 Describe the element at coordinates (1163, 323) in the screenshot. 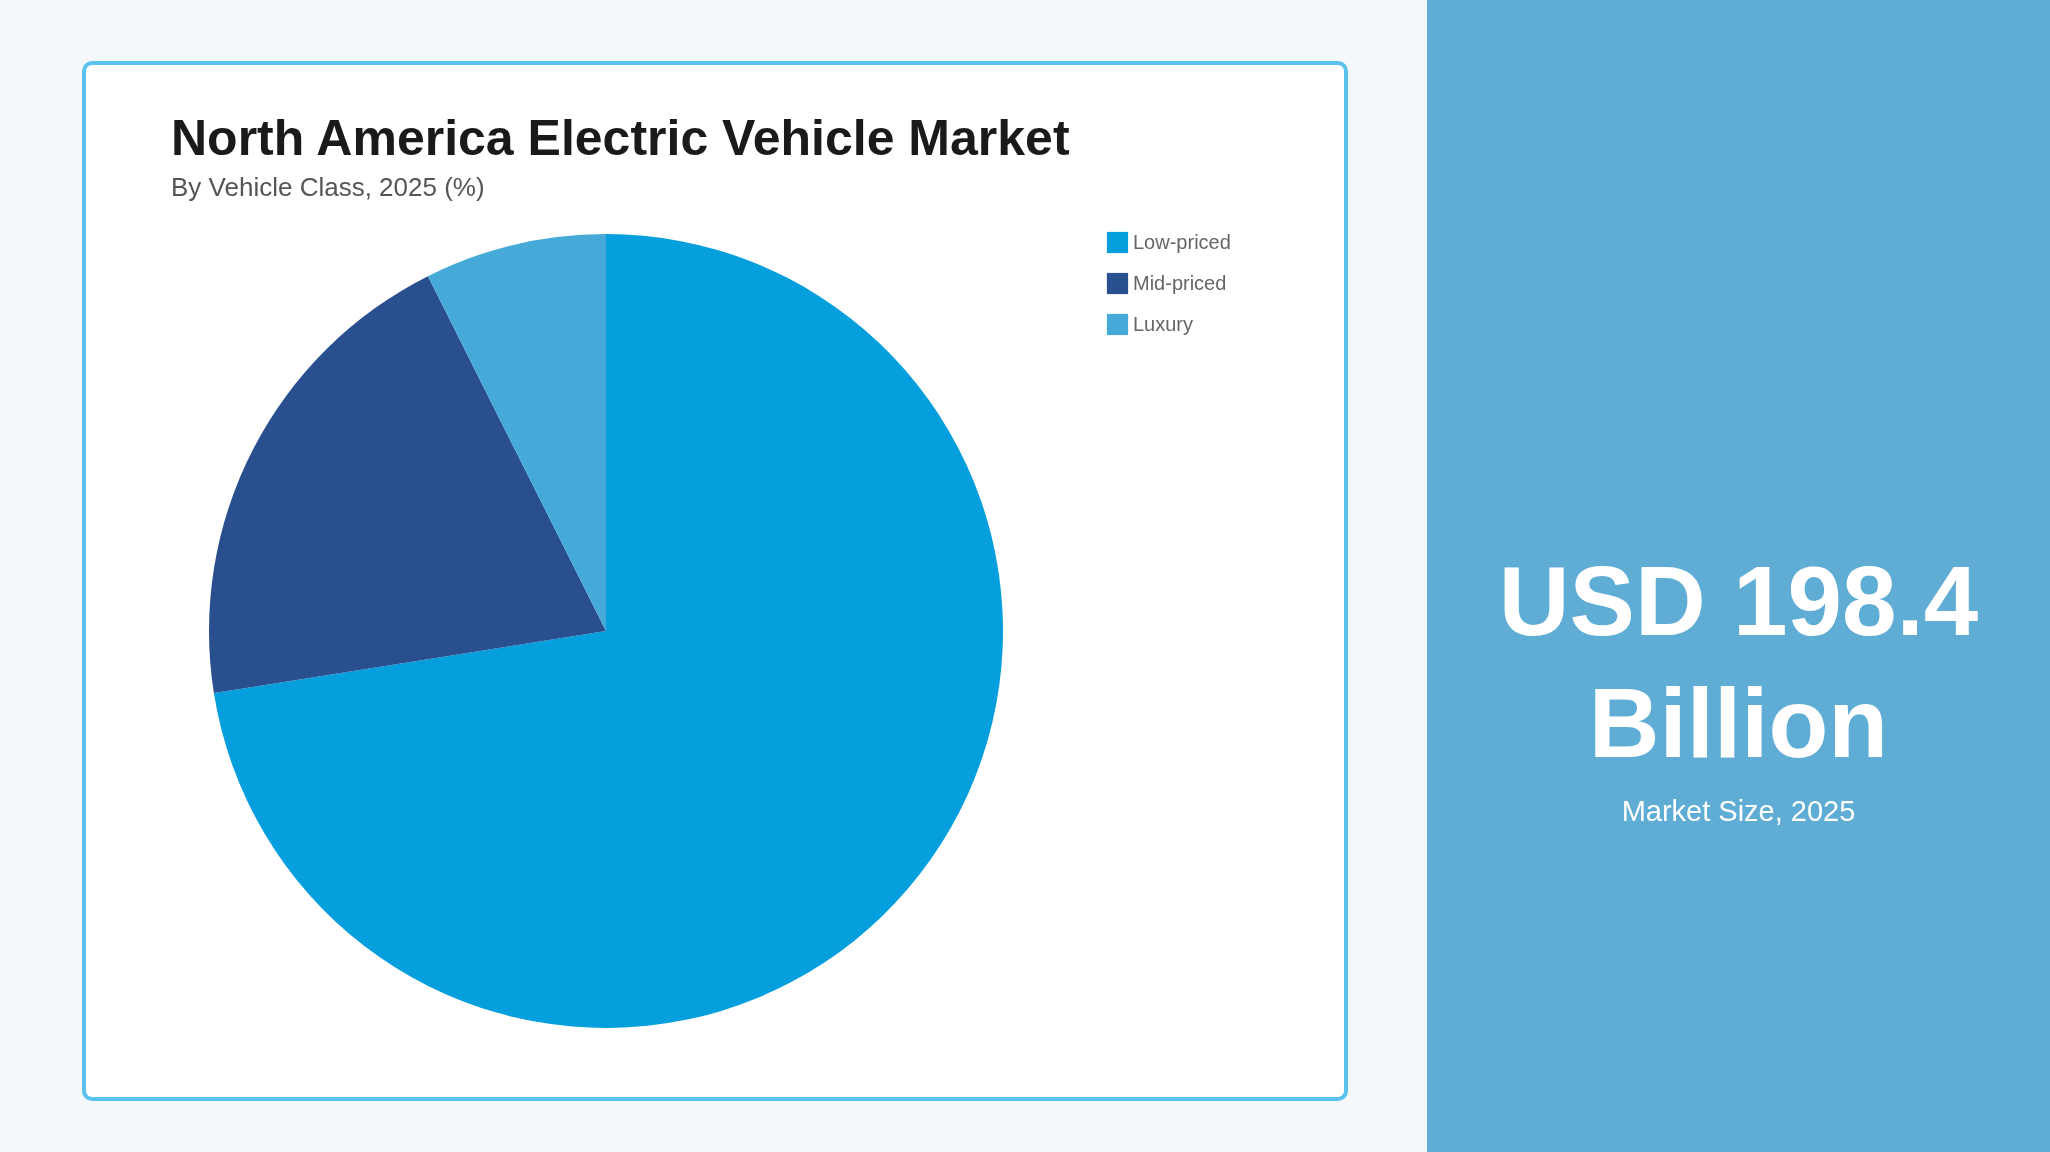

I see `legend-label: Luxury` at that location.